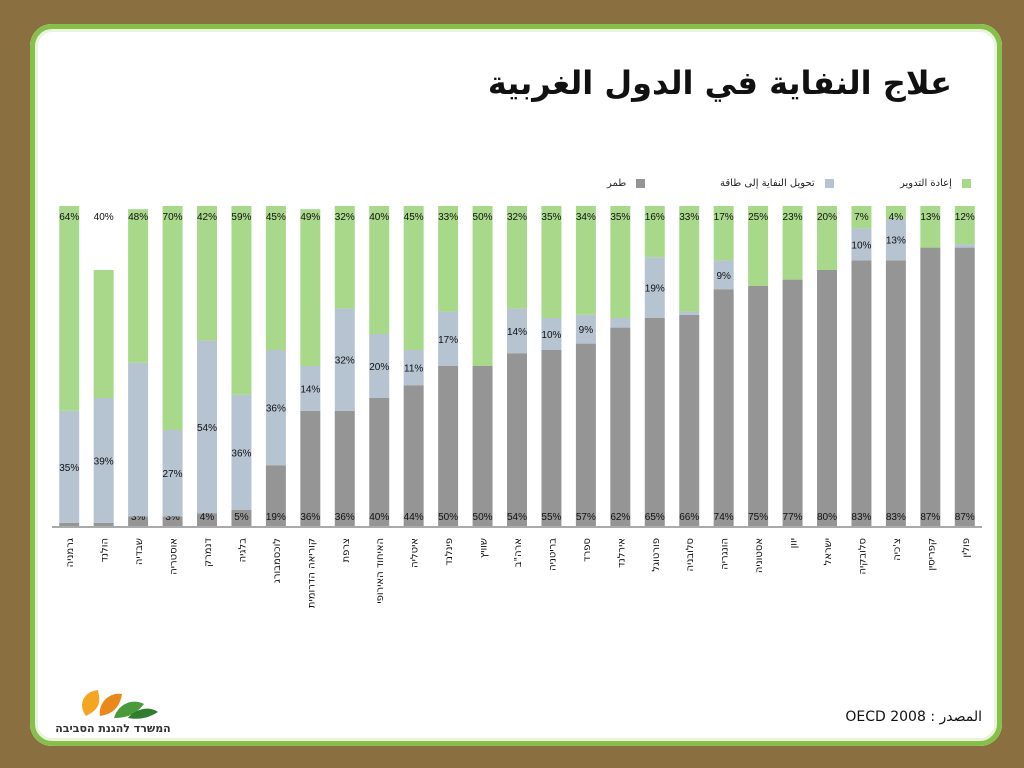 The height and width of the screenshot is (768, 1024). What do you see at coordinates (139, 551) in the screenshot?
I see `category-label-2: שבדיה` at bounding box center [139, 551].